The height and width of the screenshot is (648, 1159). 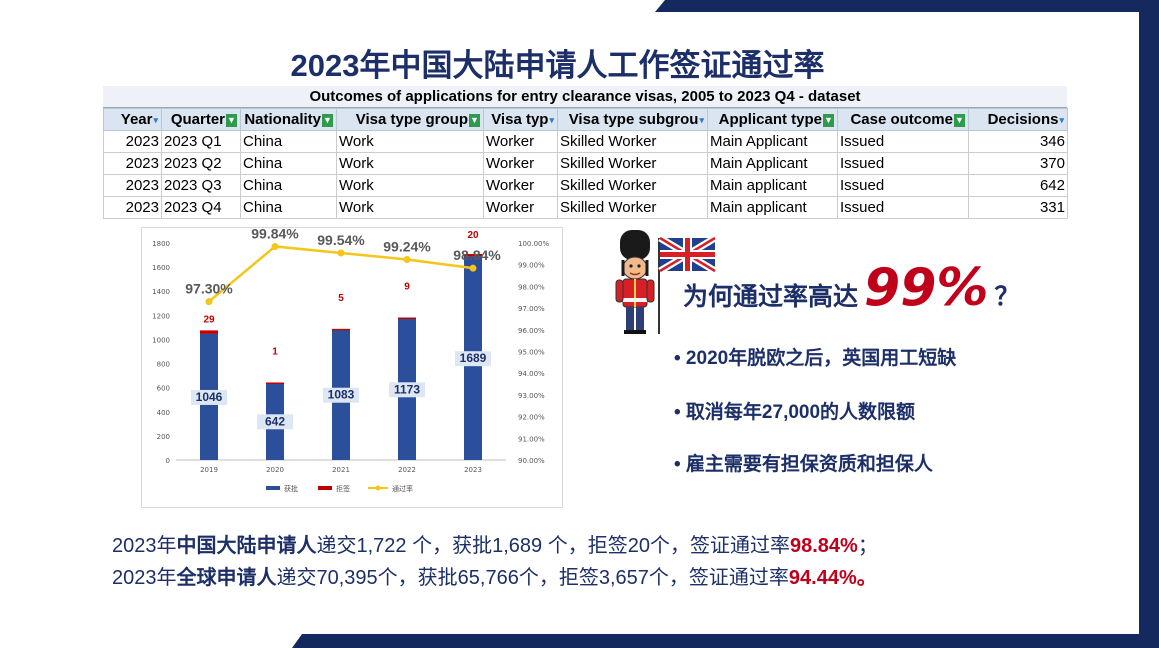 I want to click on cell-decisions: 331, so click(x=1018, y=207).